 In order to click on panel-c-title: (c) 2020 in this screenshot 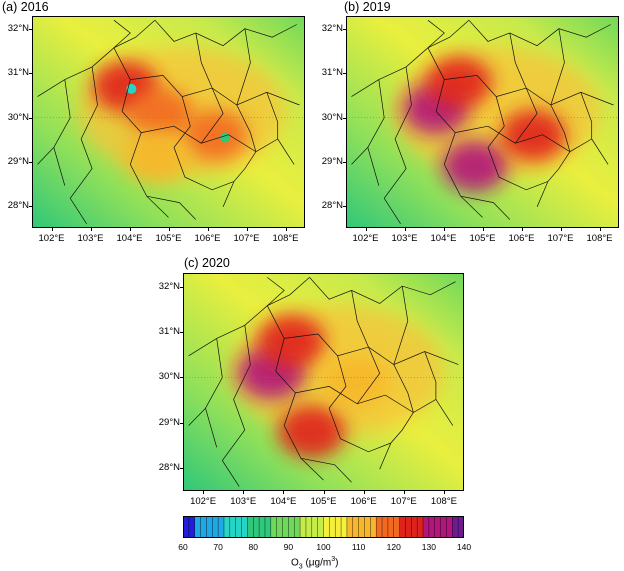, I will do `click(207, 263)`.